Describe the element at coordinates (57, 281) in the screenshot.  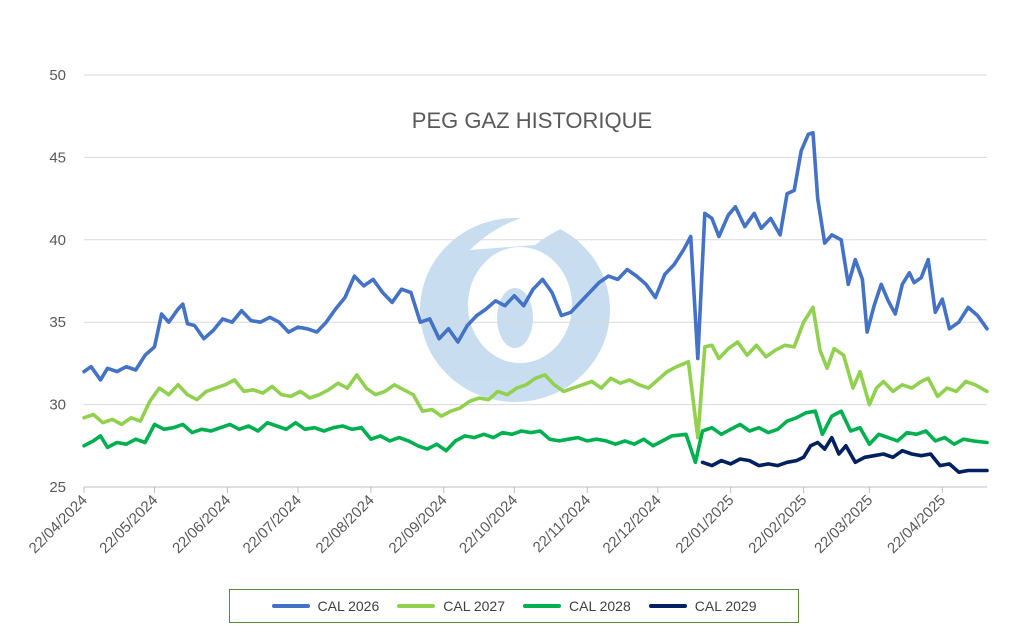
I see `y-axis-ticks: 25 30 35 40 45 50` at that location.